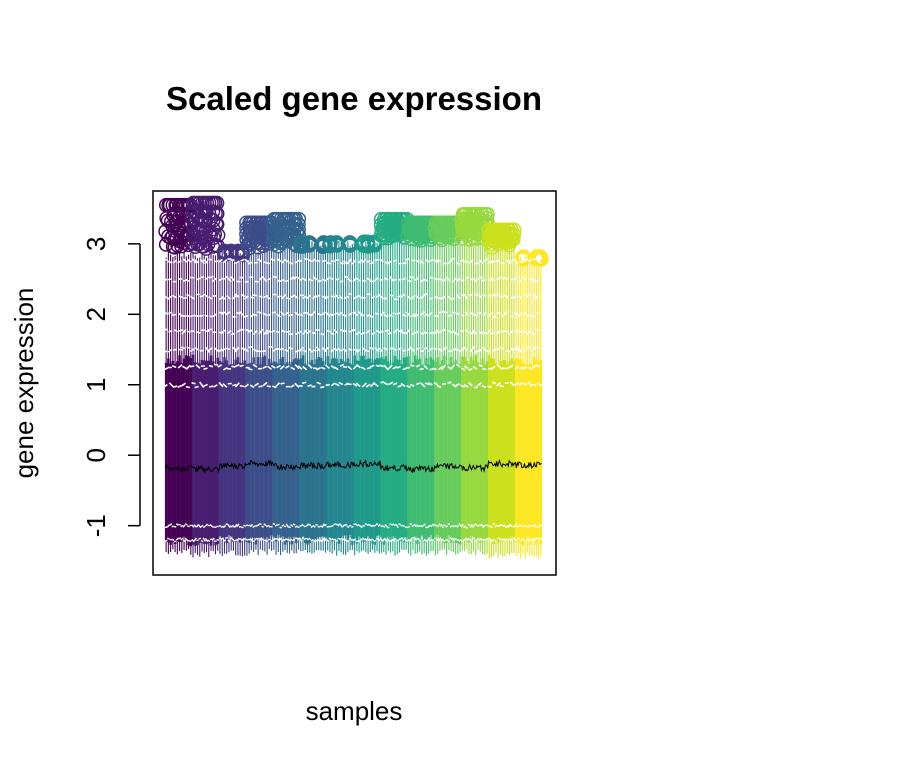  I want to click on median-trace-line, so click(353, 466).